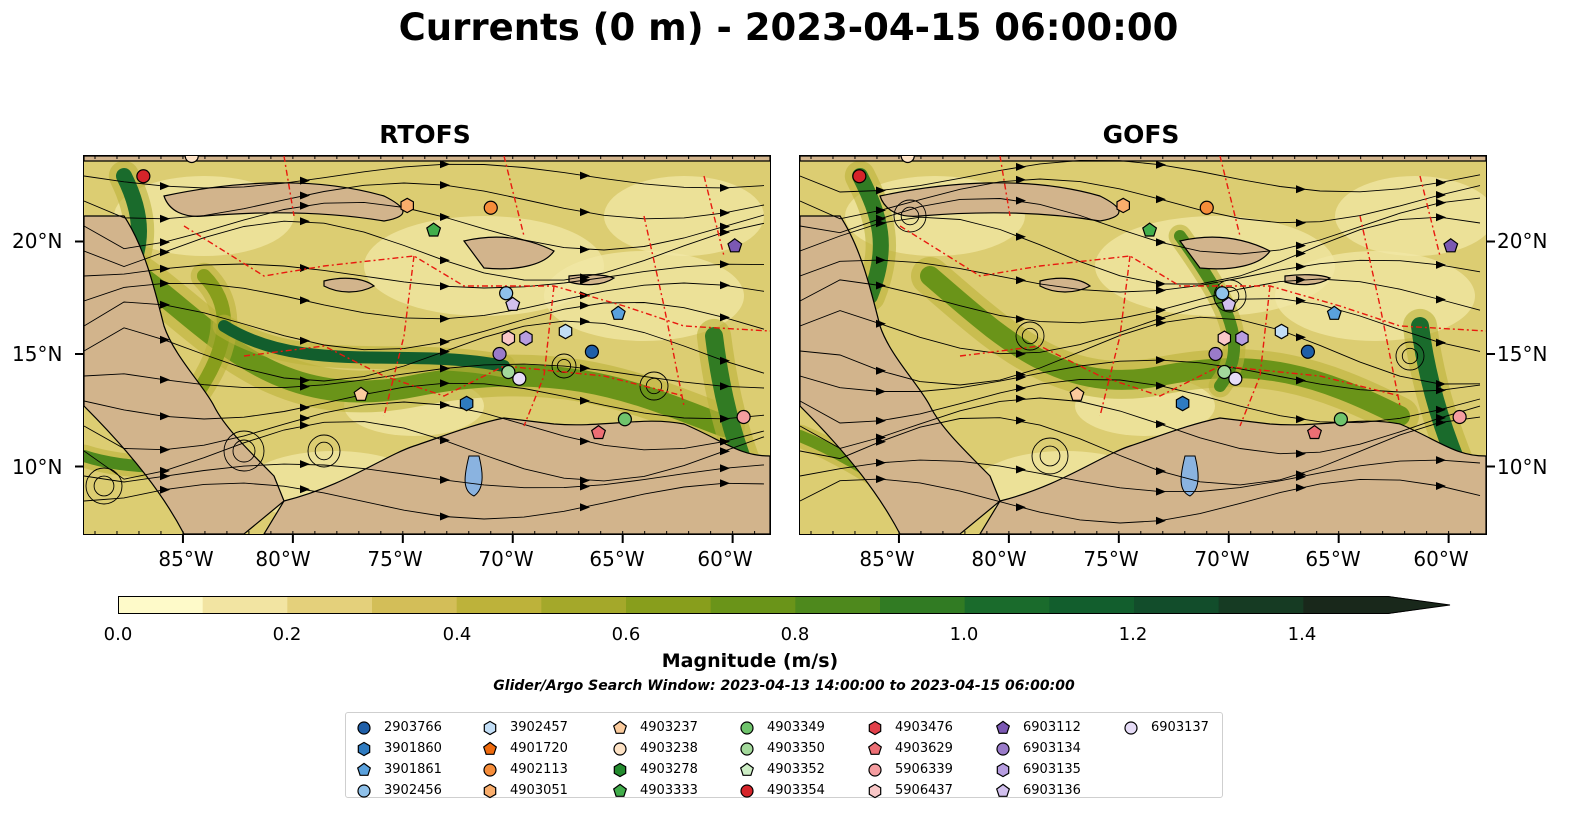 The width and height of the screenshot is (1577, 827). What do you see at coordinates (37, 354) in the screenshot?
I see `lat-label-15n: 15°N` at bounding box center [37, 354].